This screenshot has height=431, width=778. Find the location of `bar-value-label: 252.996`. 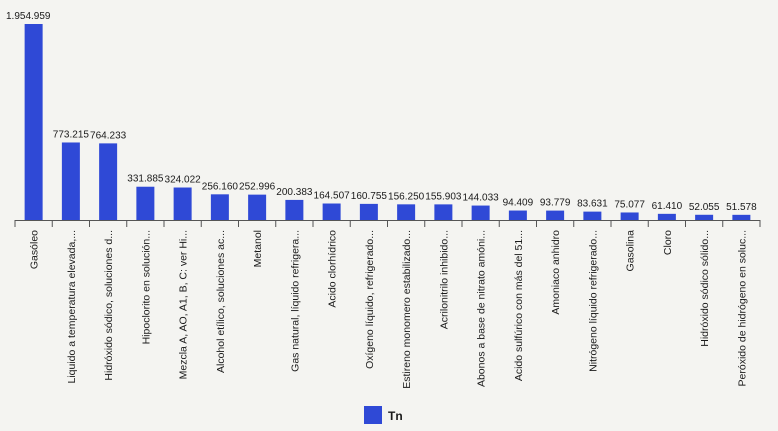

bar-value-label: 252.996 is located at coordinates (257, 187).